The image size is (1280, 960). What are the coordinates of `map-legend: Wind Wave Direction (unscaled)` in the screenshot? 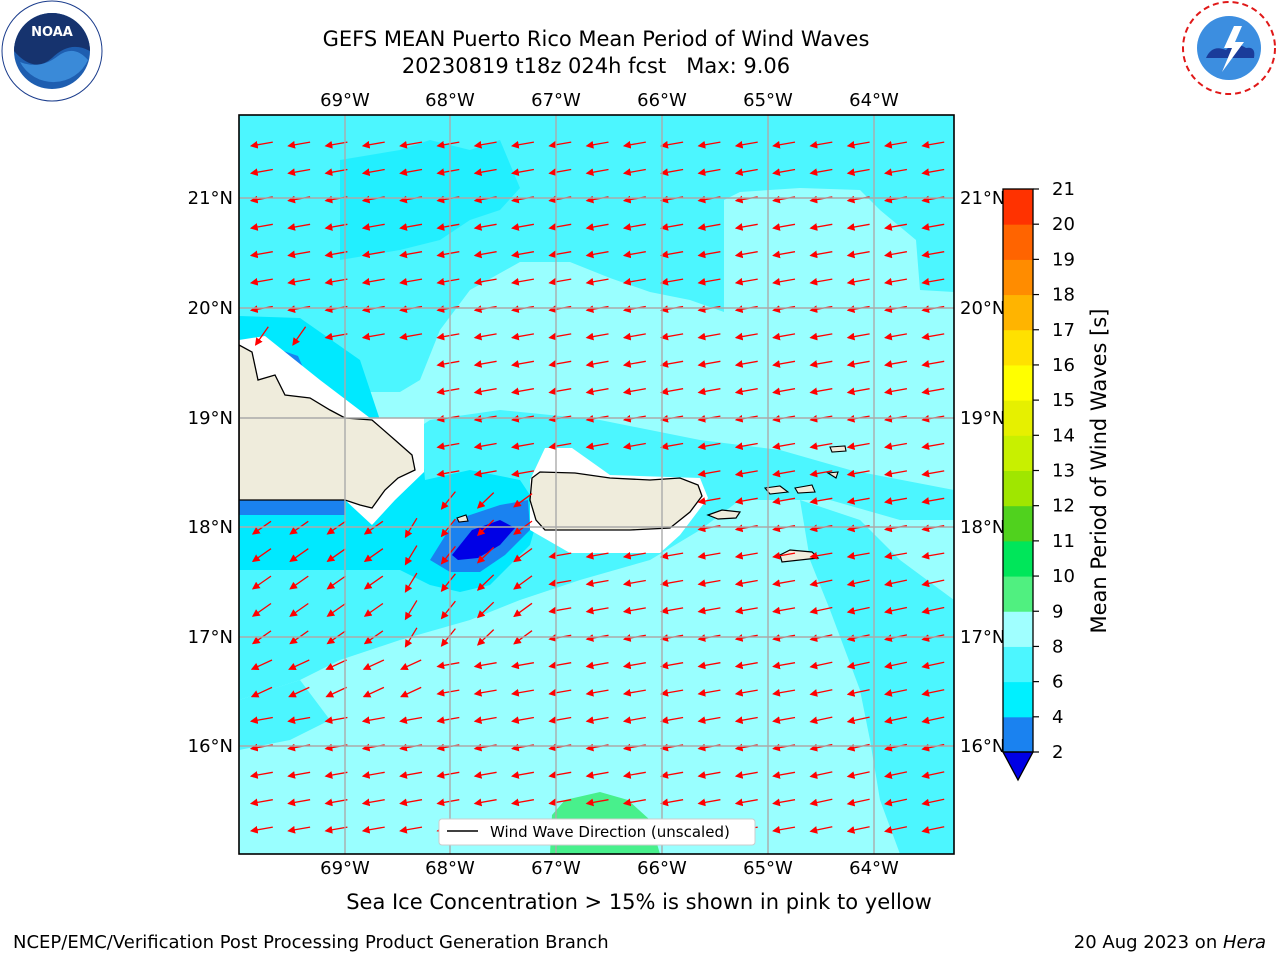 It's located at (597, 832).